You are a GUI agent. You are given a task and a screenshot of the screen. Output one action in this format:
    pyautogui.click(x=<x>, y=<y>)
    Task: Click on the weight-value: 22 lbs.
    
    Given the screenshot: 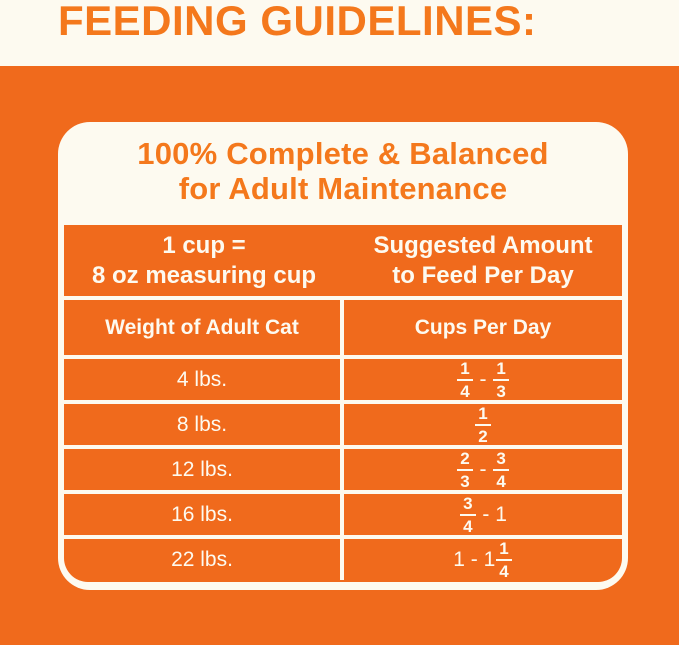 What is the action you would take?
    pyautogui.click(x=202, y=559)
    